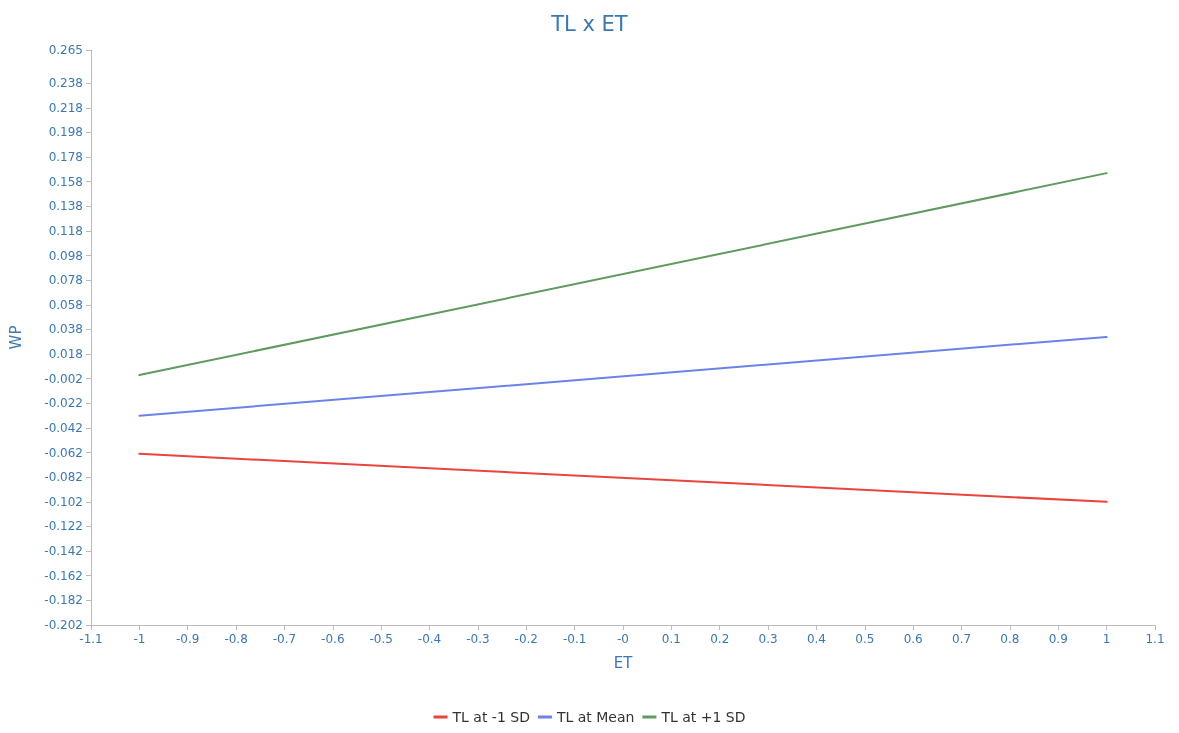 The width and height of the screenshot is (1179, 733). What do you see at coordinates (816, 639) in the screenshot?
I see `x-tick-label: 0.4` at bounding box center [816, 639].